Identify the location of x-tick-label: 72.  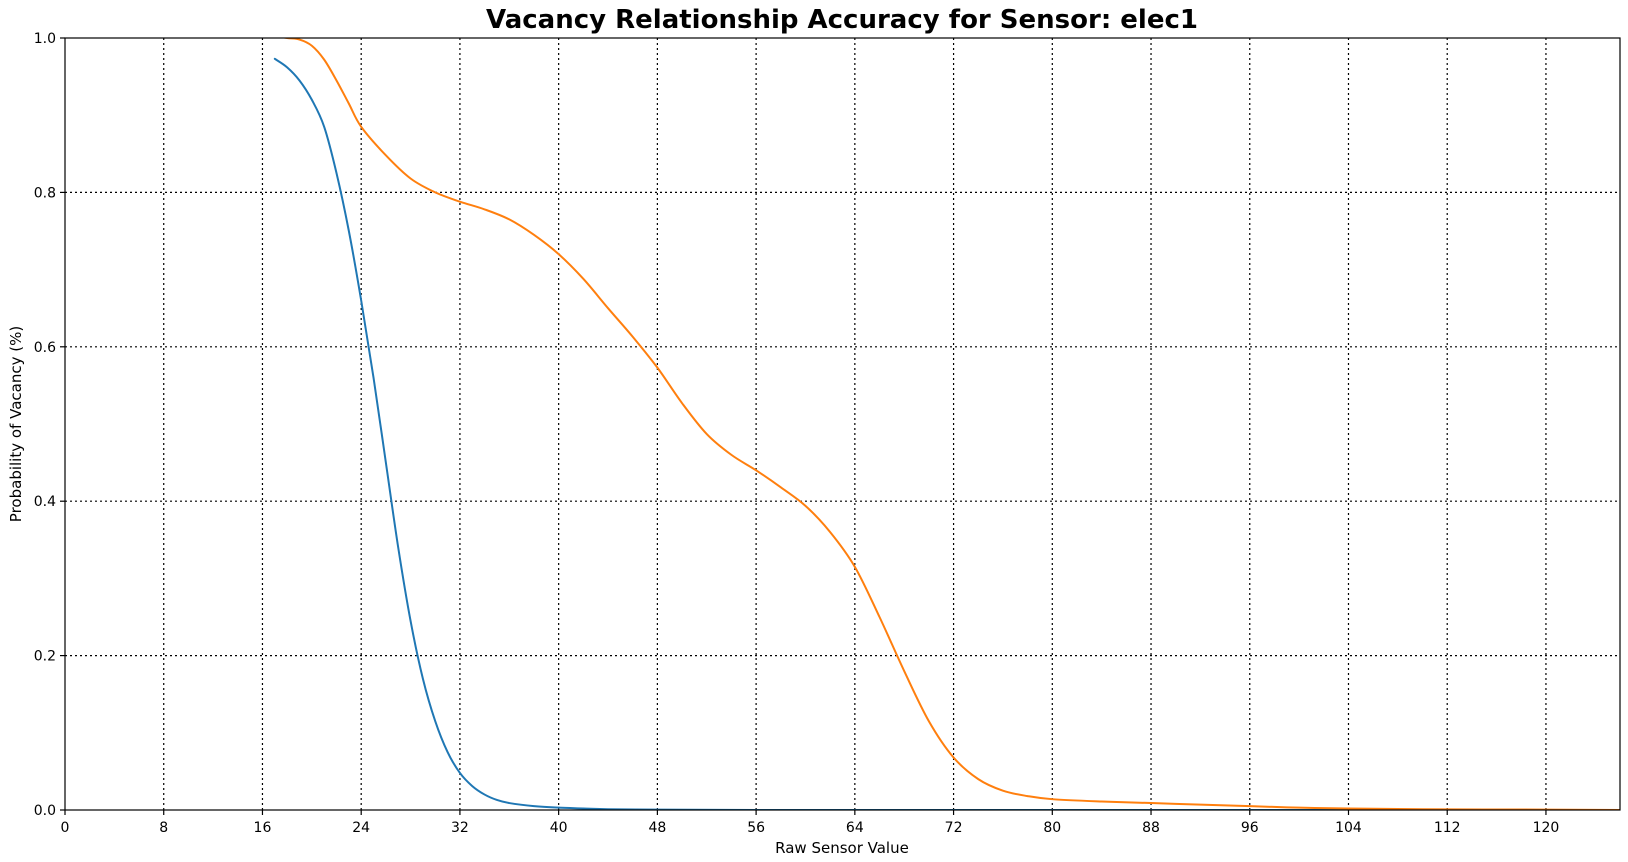
(954, 828).